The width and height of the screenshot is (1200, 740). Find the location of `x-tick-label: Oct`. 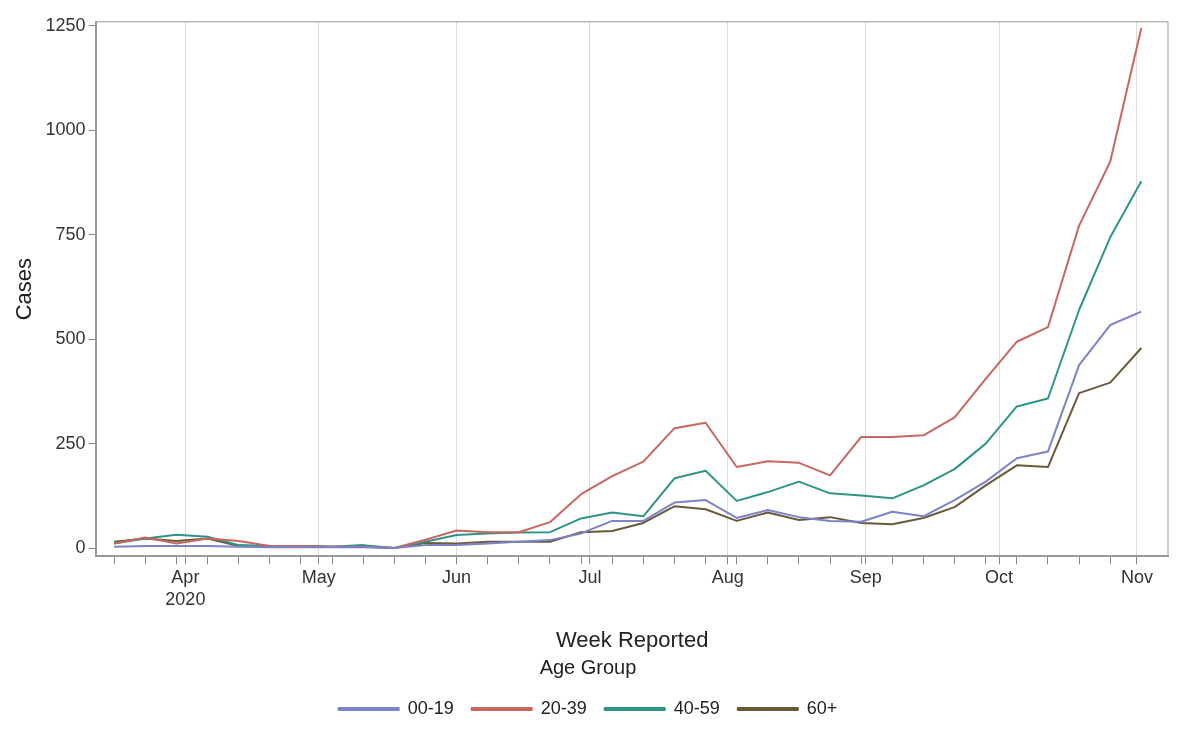

x-tick-label: Oct is located at coordinates (999, 577).